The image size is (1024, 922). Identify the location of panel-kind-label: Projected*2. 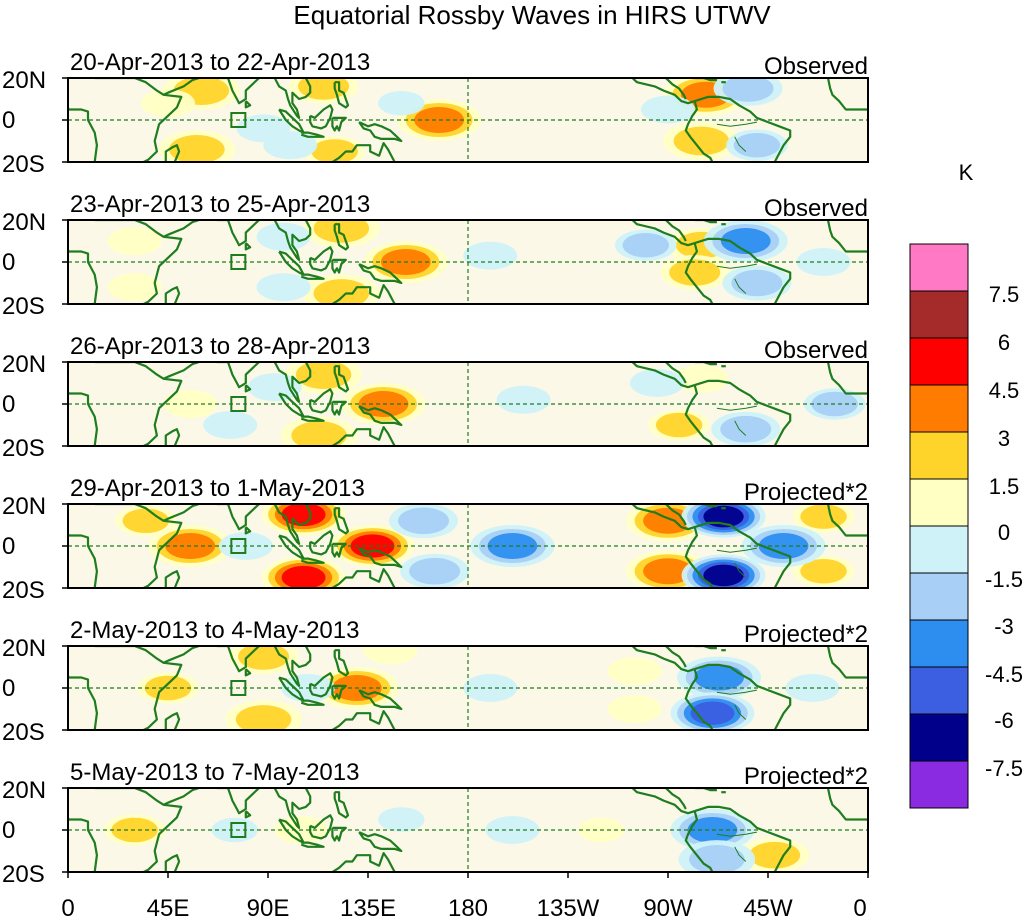
(806, 492).